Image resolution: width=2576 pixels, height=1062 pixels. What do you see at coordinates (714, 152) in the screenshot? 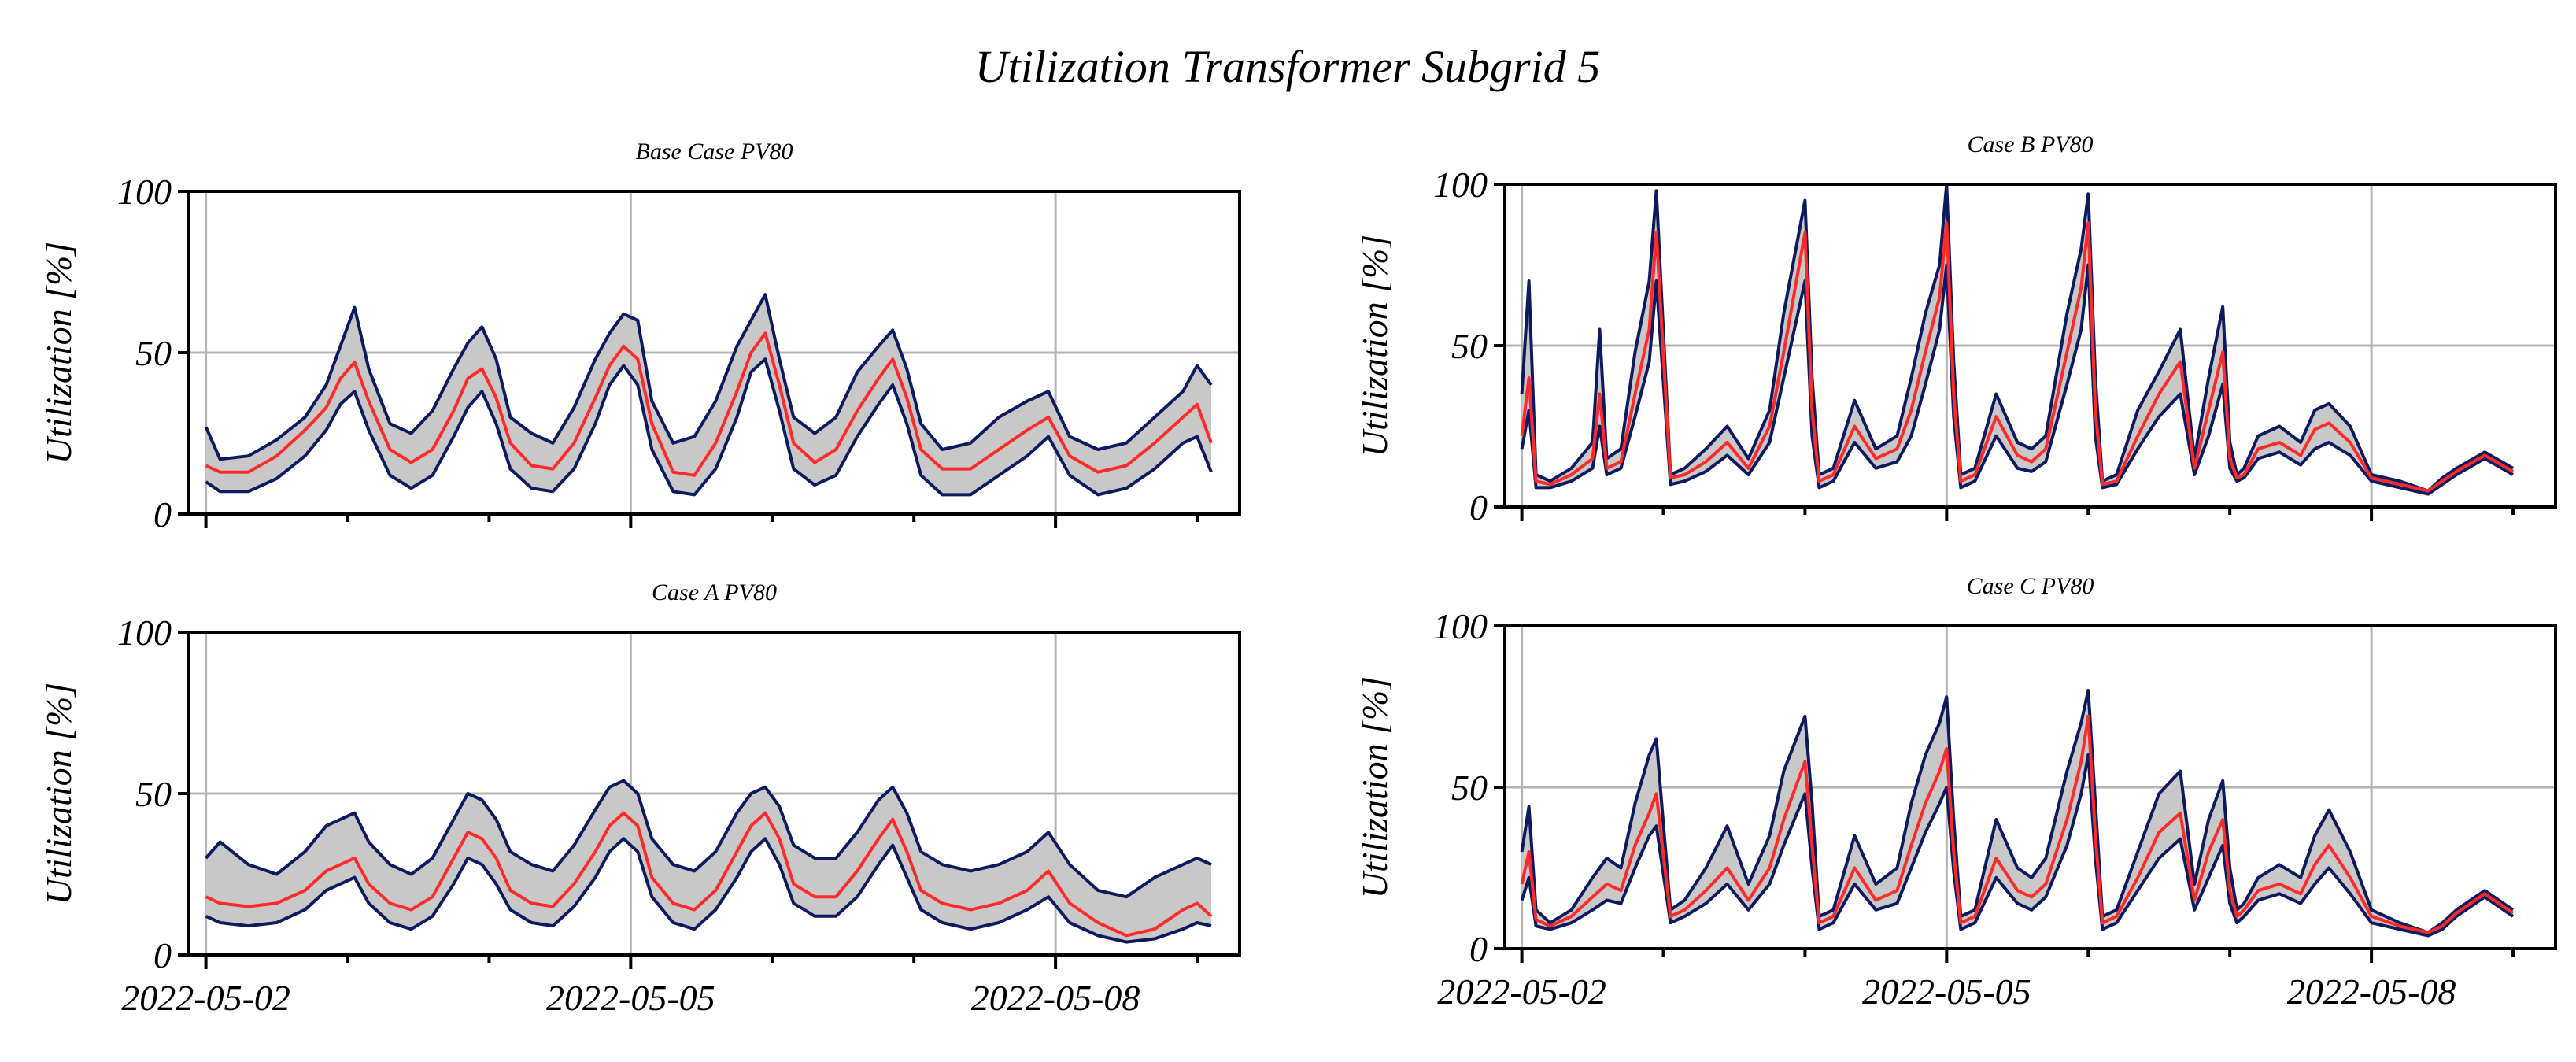
I see `panel-title: Base Case PV80` at bounding box center [714, 152].